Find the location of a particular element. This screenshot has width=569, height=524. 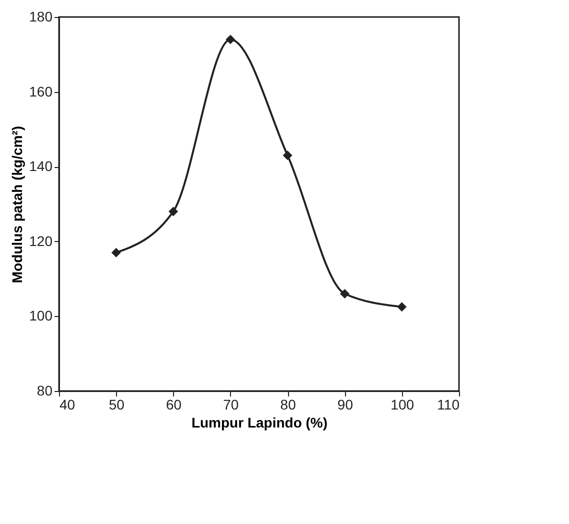

x-tick-label: 100 is located at coordinates (402, 404).